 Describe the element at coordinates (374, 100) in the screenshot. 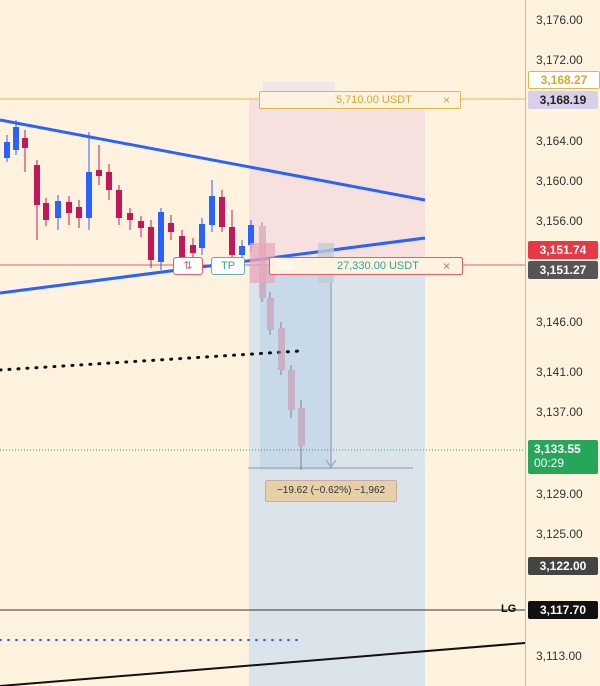

I see `sl-order-text: 5,710.00 USDT` at that location.